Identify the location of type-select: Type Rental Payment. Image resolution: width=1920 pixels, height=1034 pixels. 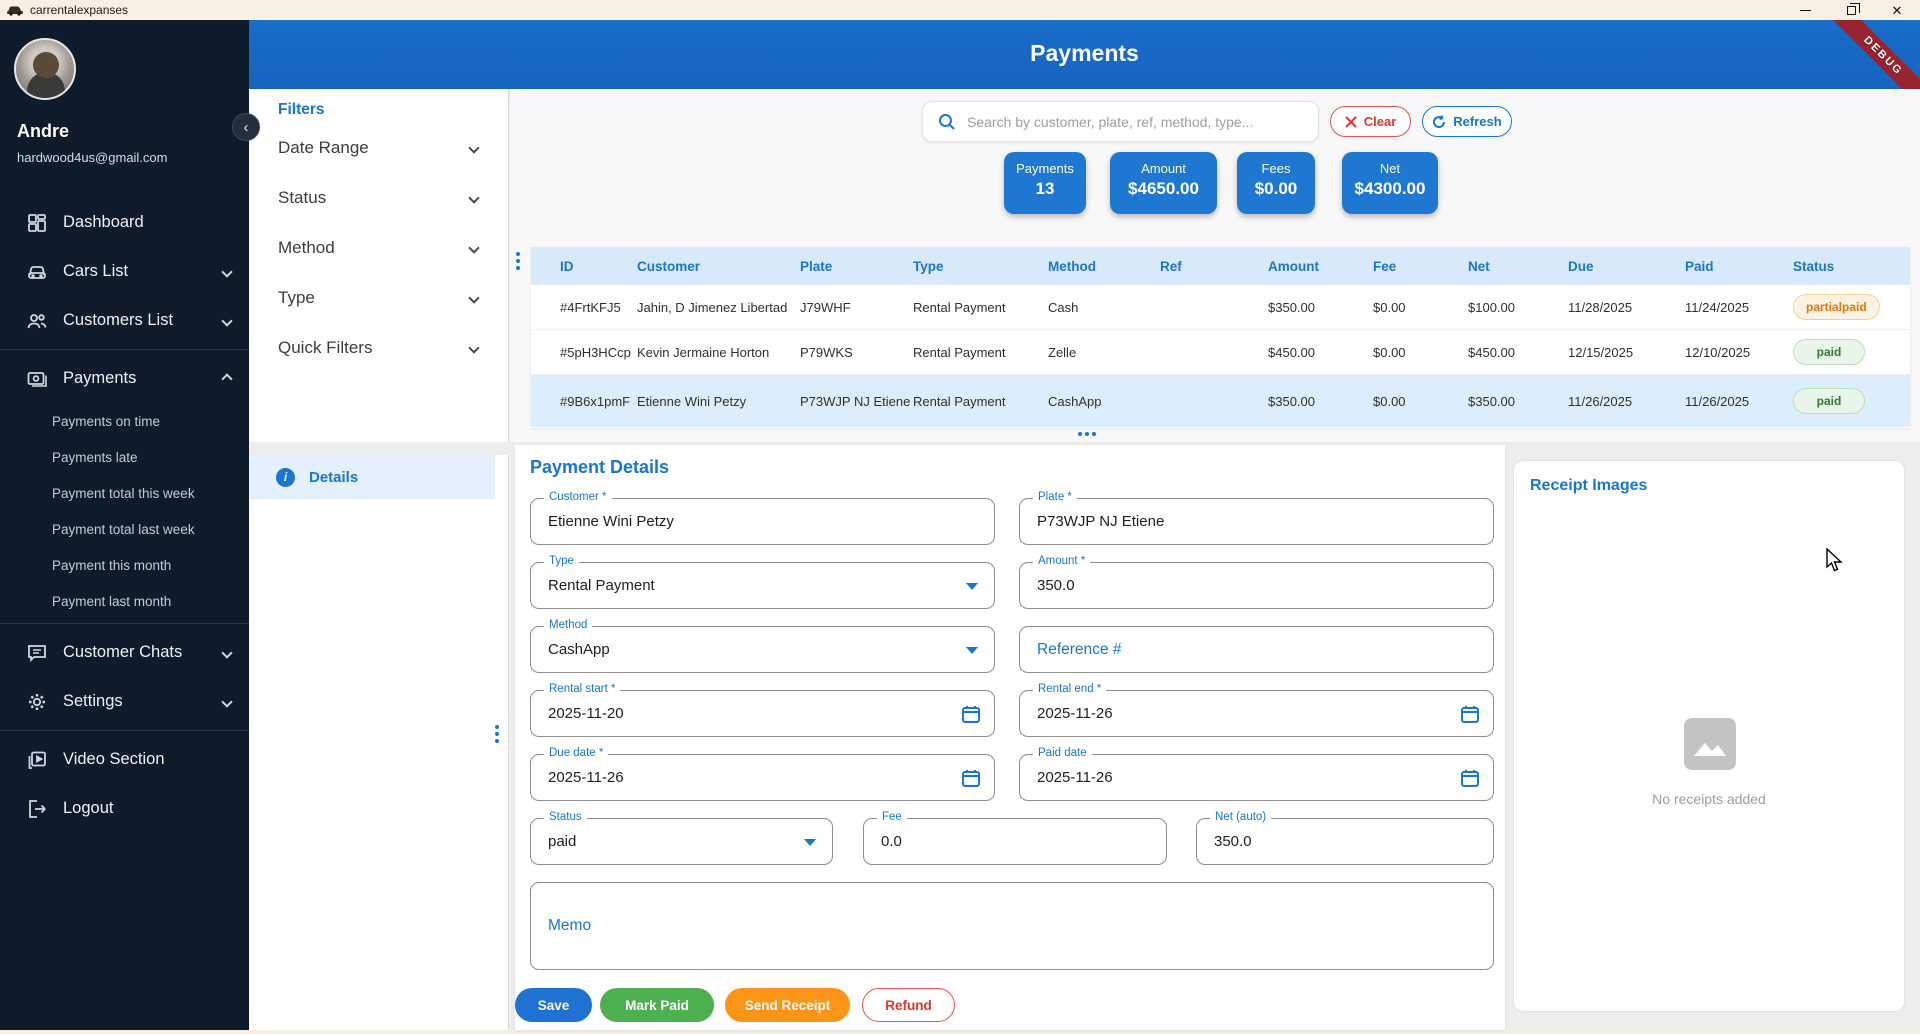
(762, 582).